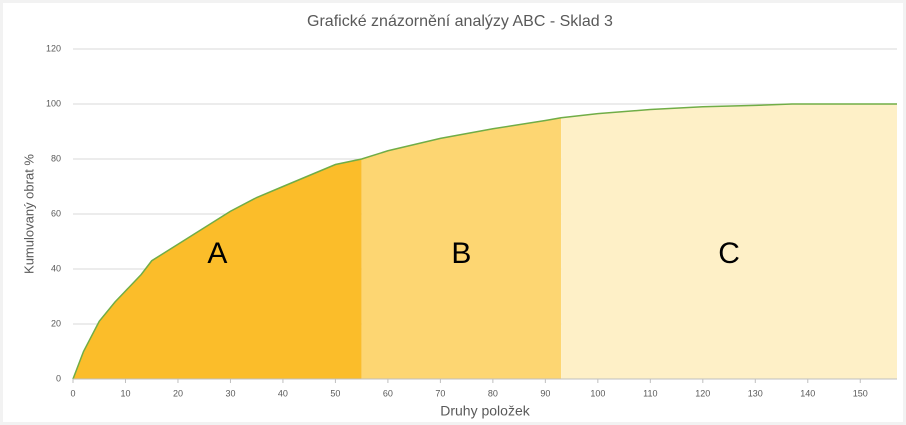  What do you see at coordinates (335, 393) in the screenshot?
I see `x-tick-label: 50` at bounding box center [335, 393].